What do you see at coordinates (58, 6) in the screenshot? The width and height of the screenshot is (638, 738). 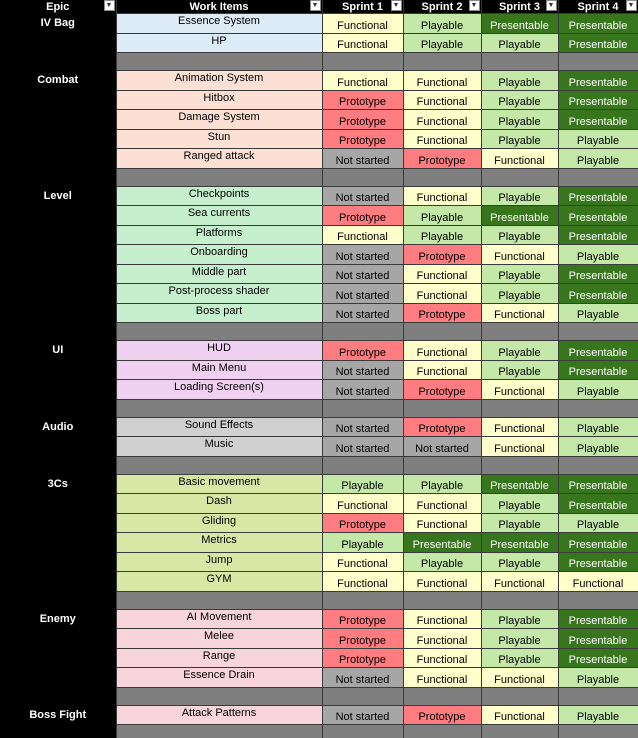 I see `column-title: Epic` at bounding box center [58, 6].